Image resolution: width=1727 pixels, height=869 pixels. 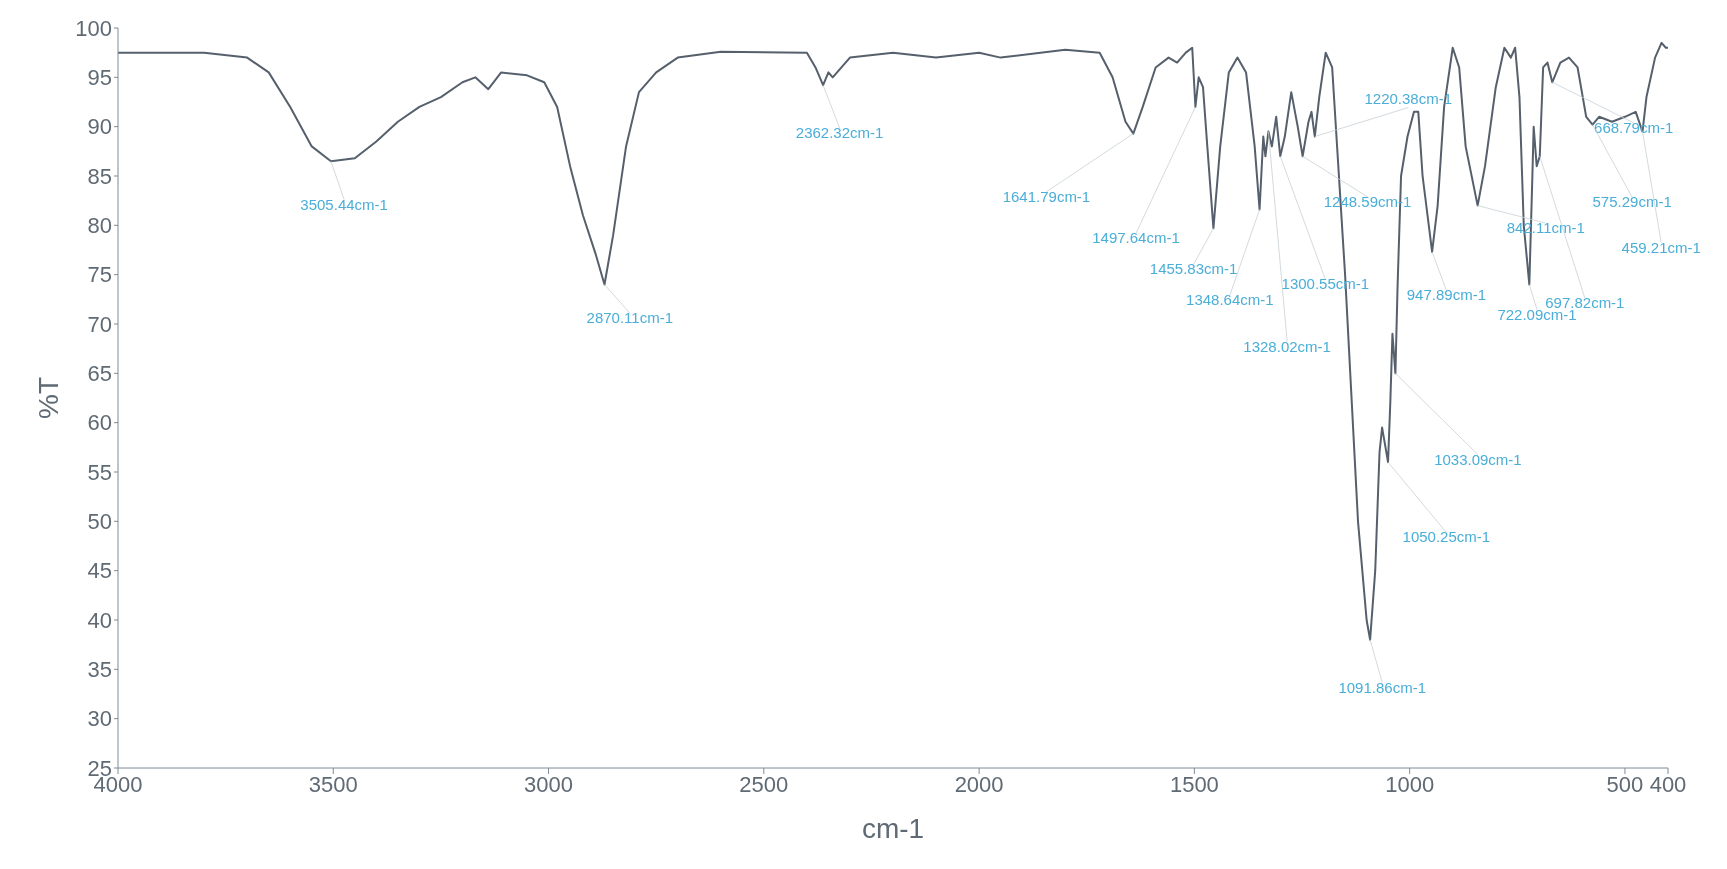 What do you see at coordinates (1668, 784) in the screenshot?
I see `x-tick-label: 400` at bounding box center [1668, 784].